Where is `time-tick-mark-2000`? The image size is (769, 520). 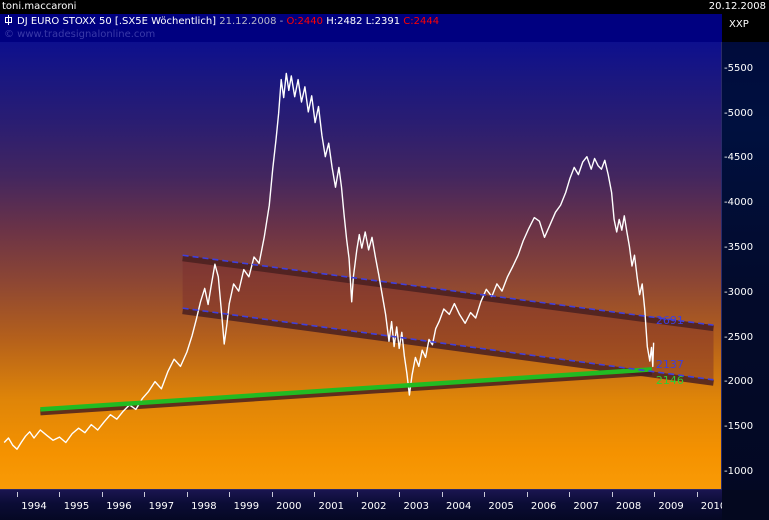 time-tick-mark-2000 is located at coordinates (272, 494).